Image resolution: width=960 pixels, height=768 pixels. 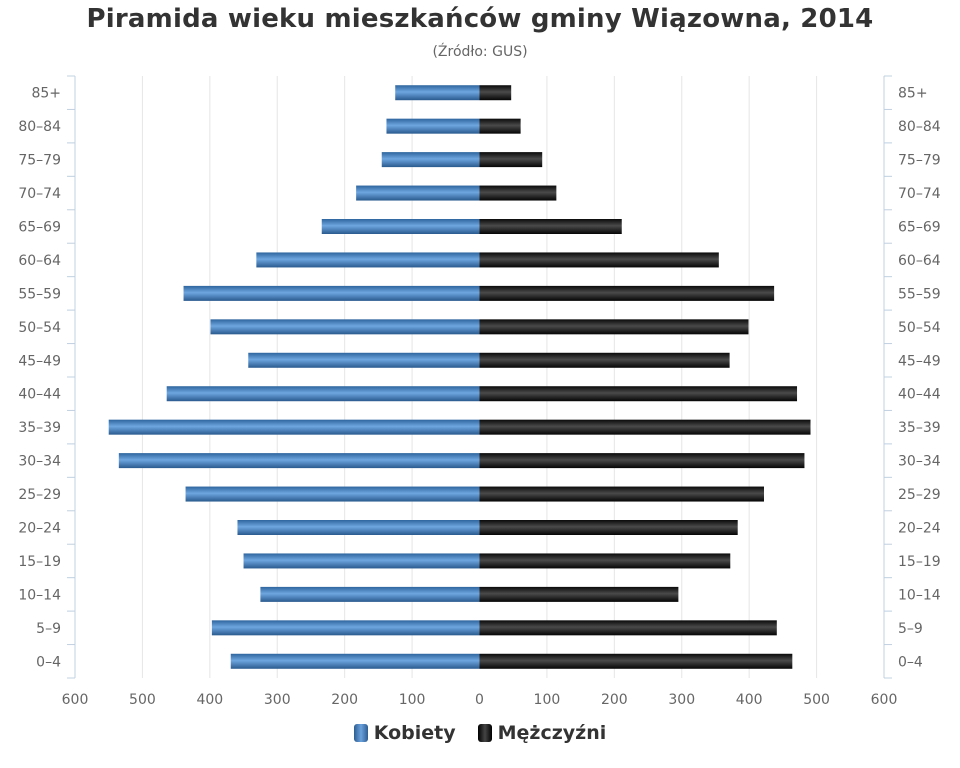 I want to click on category-label-left: 15–19, so click(x=39, y=562).